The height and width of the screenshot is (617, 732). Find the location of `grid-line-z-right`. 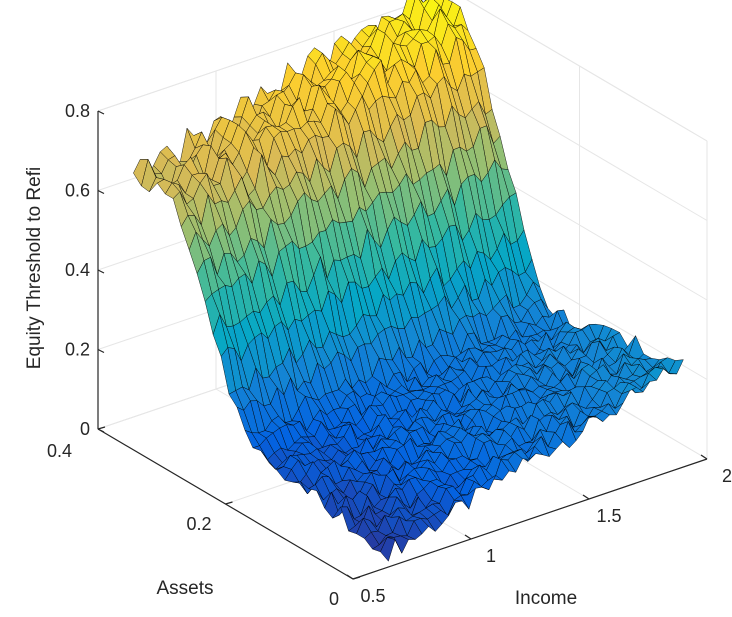

grid-line-z-right is located at coordinates (579, 145).